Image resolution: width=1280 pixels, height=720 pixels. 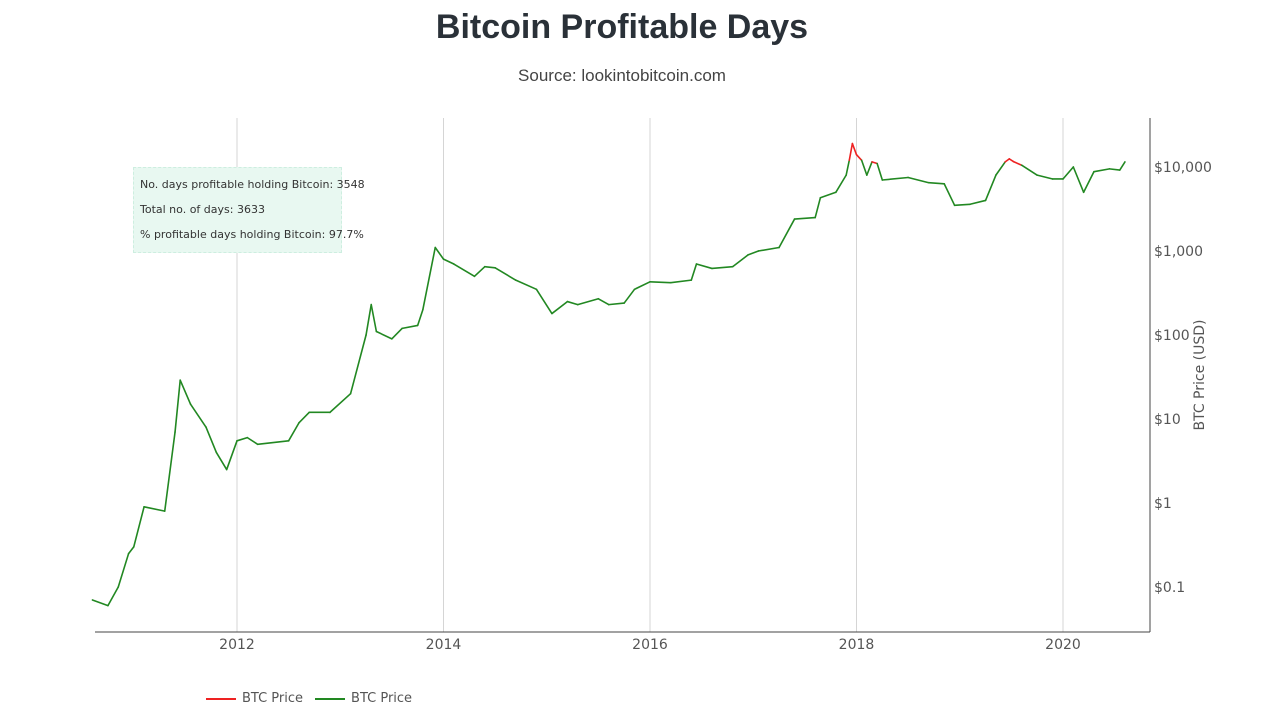 What do you see at coordinates (252, 234) in the screenshot?
I see `annotation-percent: % profitable days holding Bitcoin: 97.7%` at bounding box center [252, 234].